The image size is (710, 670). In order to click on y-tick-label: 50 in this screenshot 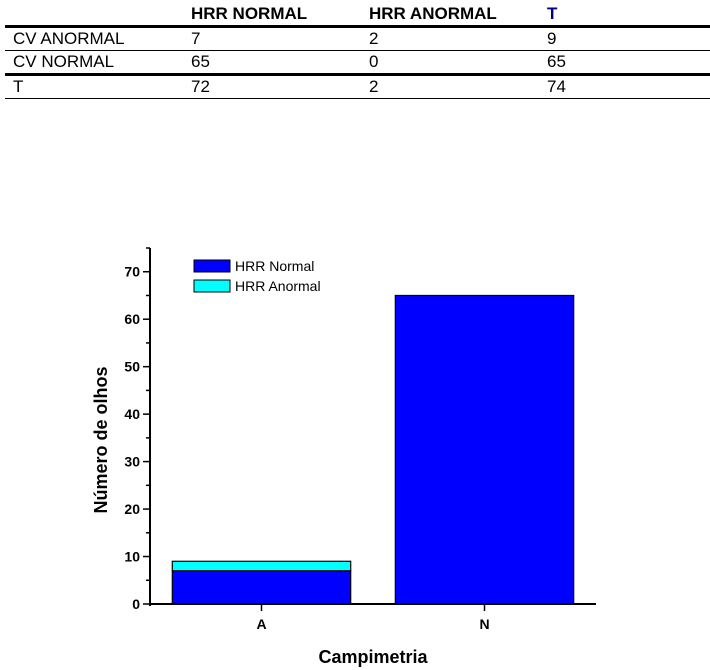, I will do `click(132, 367)`.